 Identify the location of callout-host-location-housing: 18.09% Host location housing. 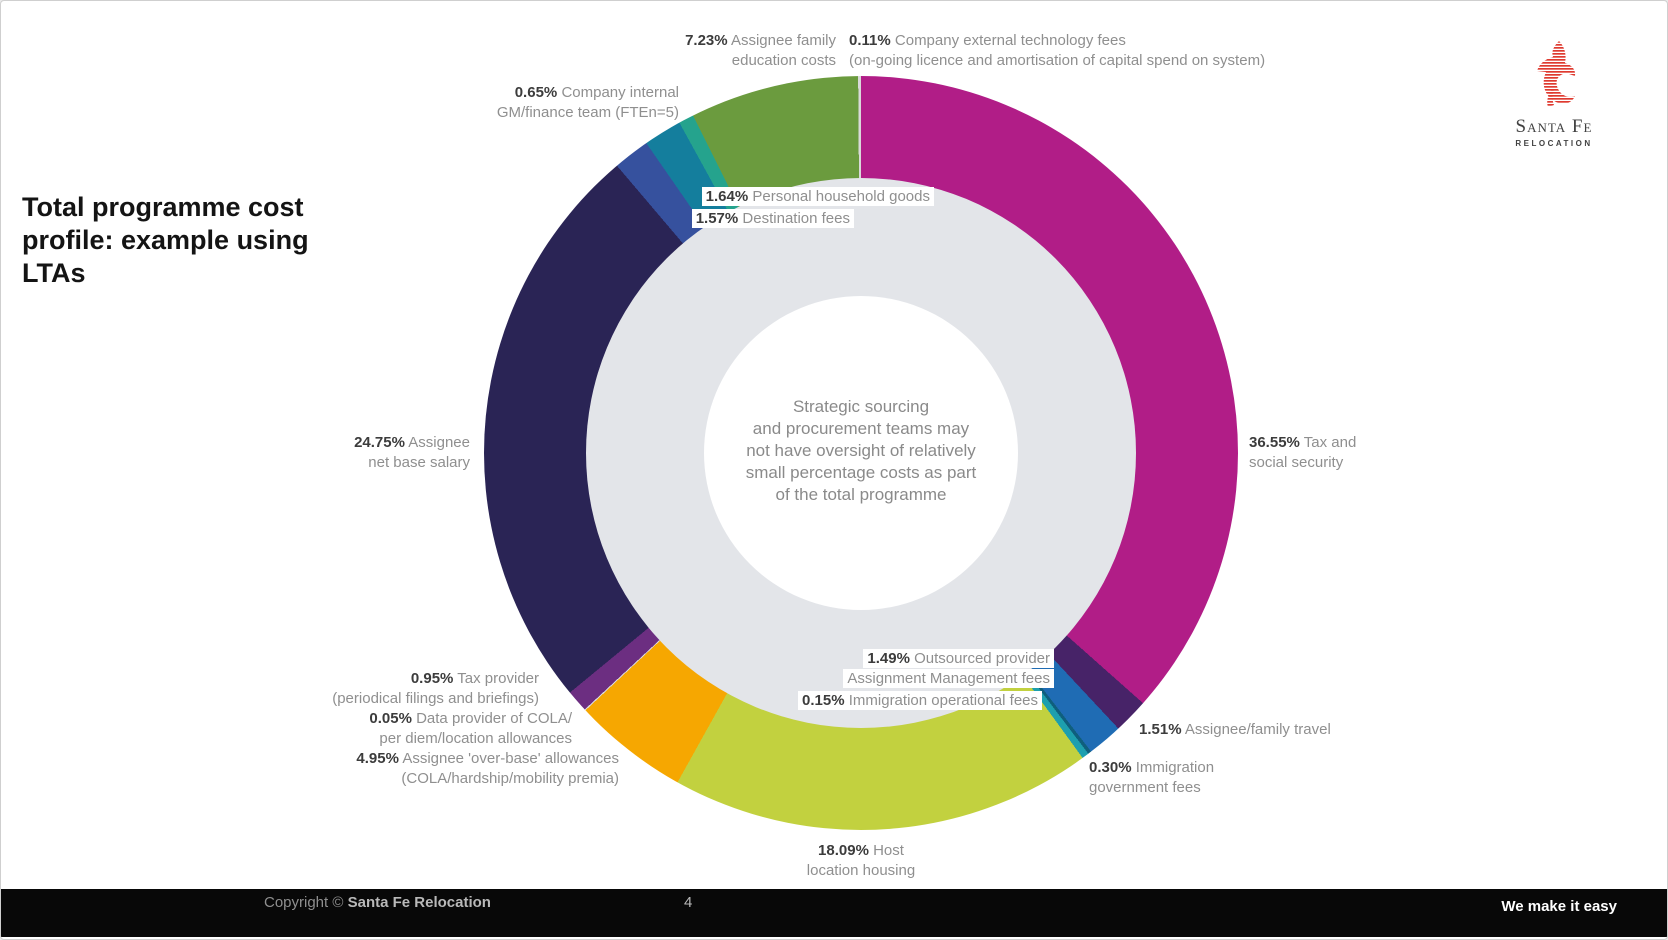
(861, 860).